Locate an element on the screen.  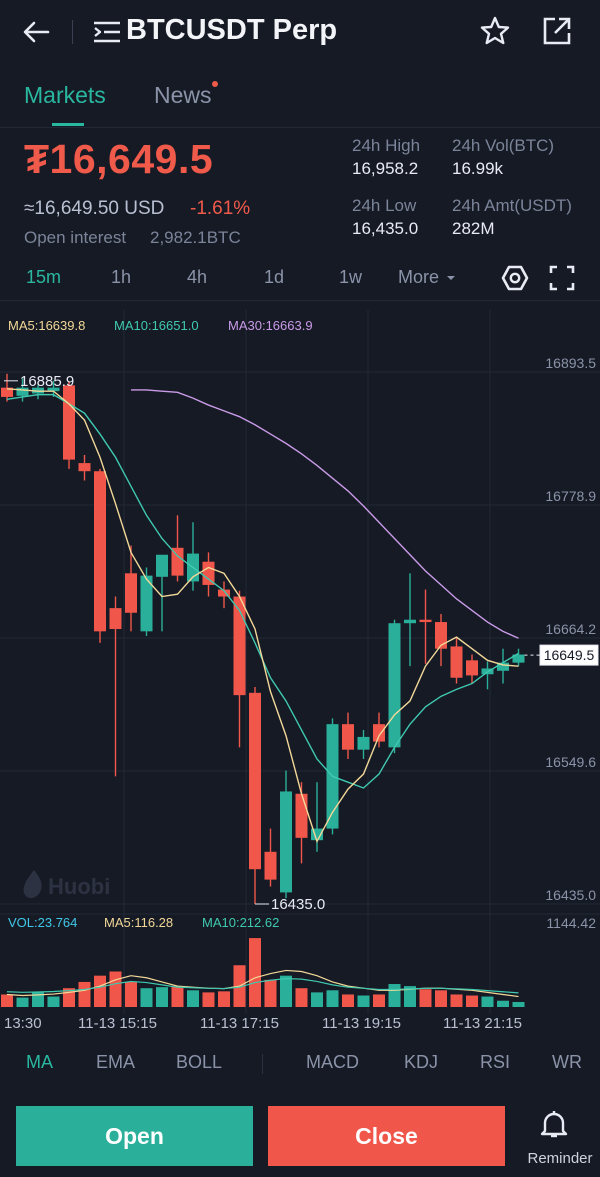
time-axis-label: 13:30 is located at coordinates (23, 1022).